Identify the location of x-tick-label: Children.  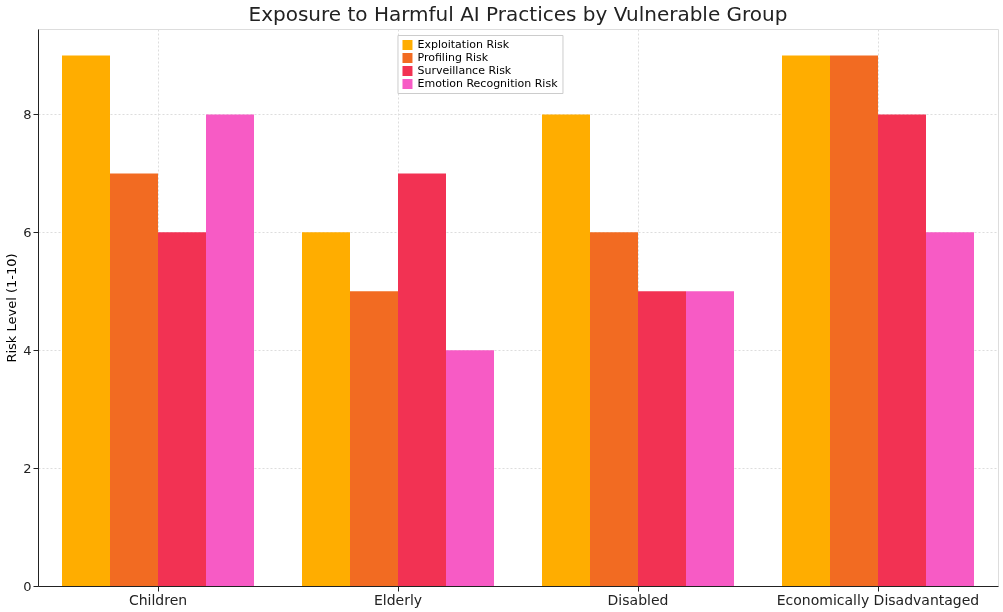
(158, 599).